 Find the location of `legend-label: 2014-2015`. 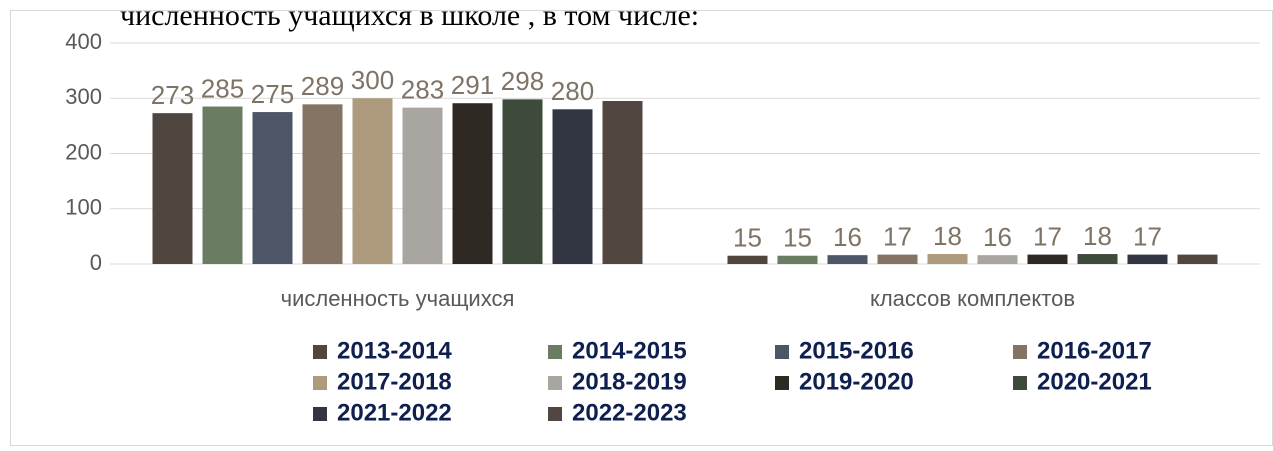

legend-label: 2014-2015 is located at coordinates (629, 350).